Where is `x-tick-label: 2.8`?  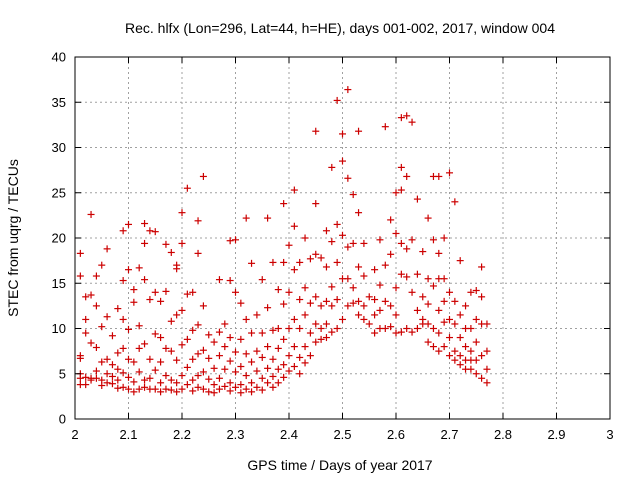
x-tick-label: 2.8 is located at coordinates (503, 434).